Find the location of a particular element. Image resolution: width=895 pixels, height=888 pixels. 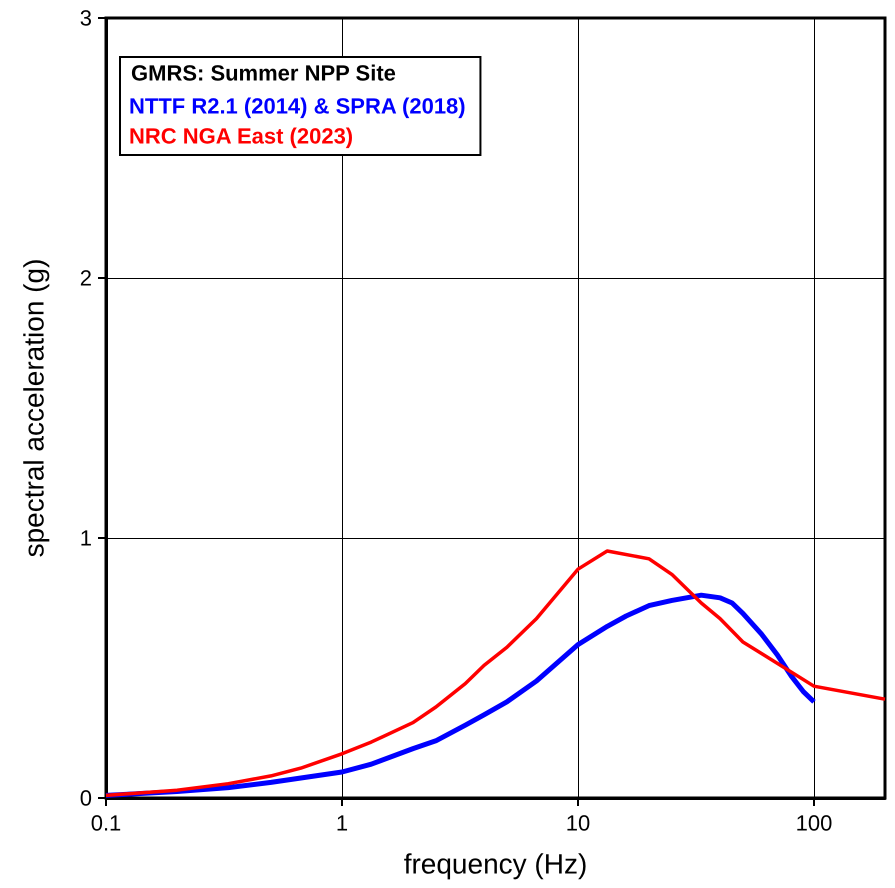

x-tick-label: 100 is located at coordinates (814, 823).